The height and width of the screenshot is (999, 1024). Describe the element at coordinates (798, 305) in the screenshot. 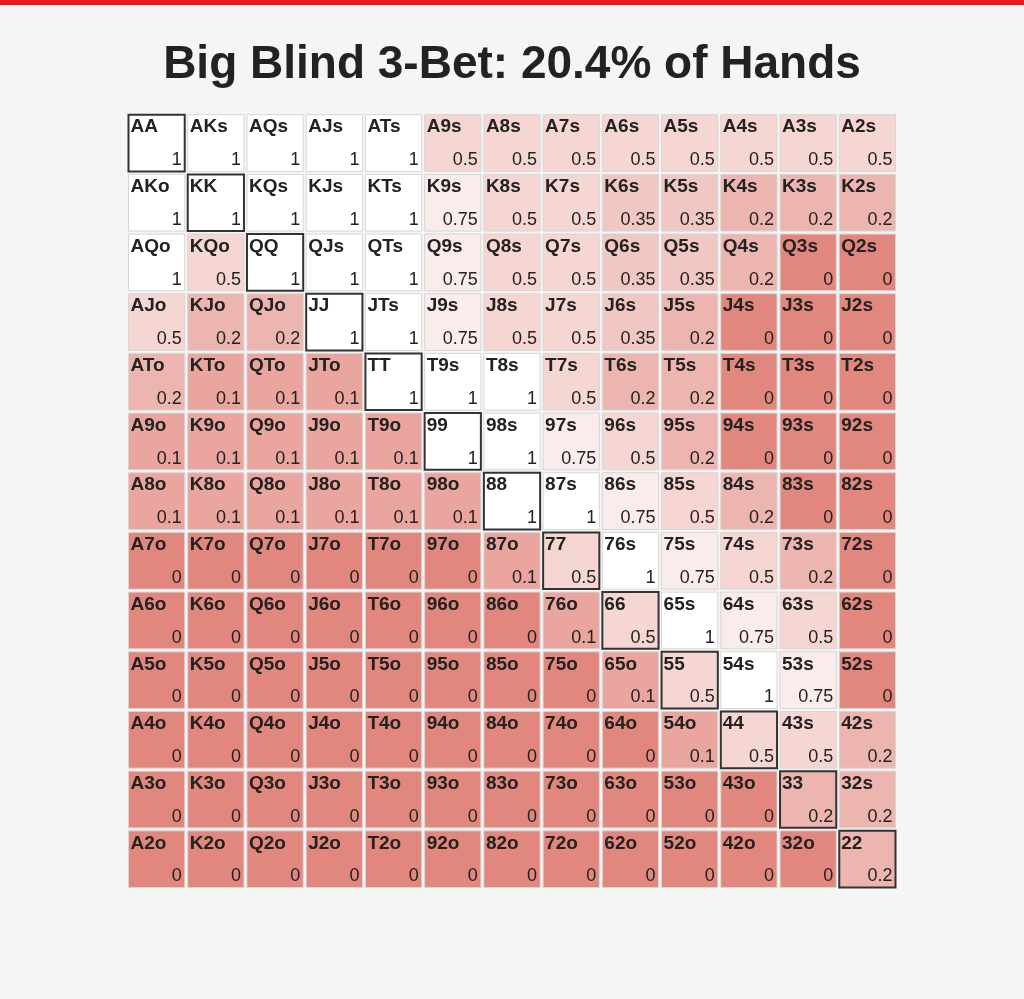

I see `annotation: J3s` at that location.